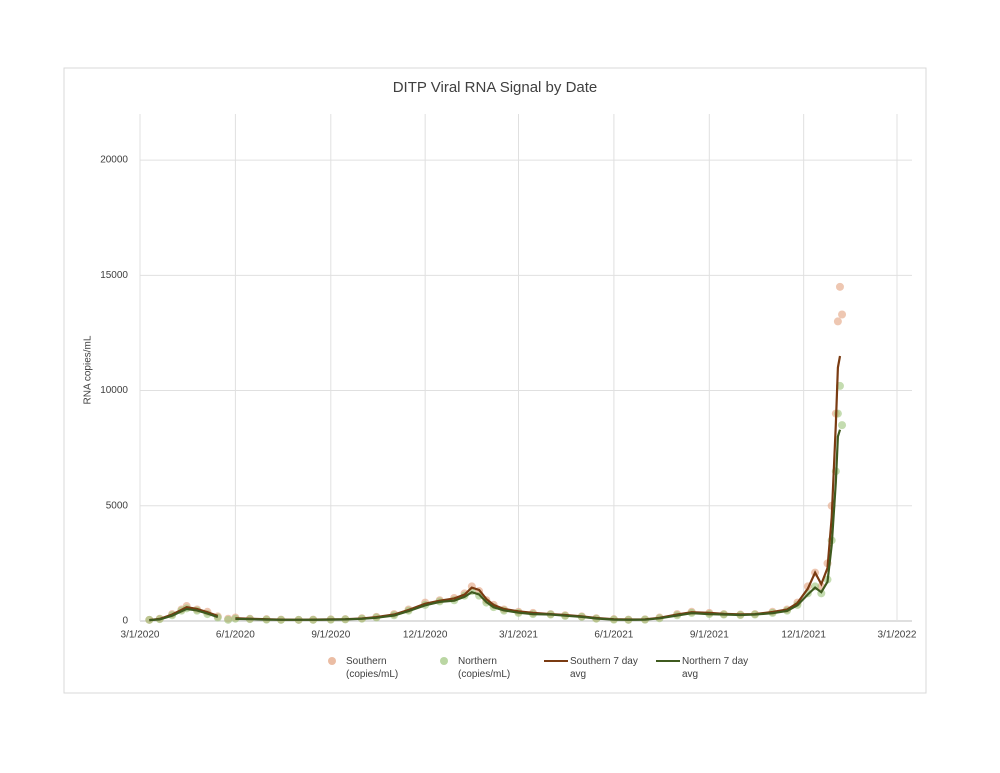 The image size is (1000, 773). What do you see at coordinates (495, 87) in the screenshot?
I see `chart-title: DITP Viral RNA Signal by Date` at bounding box center [495, 87].